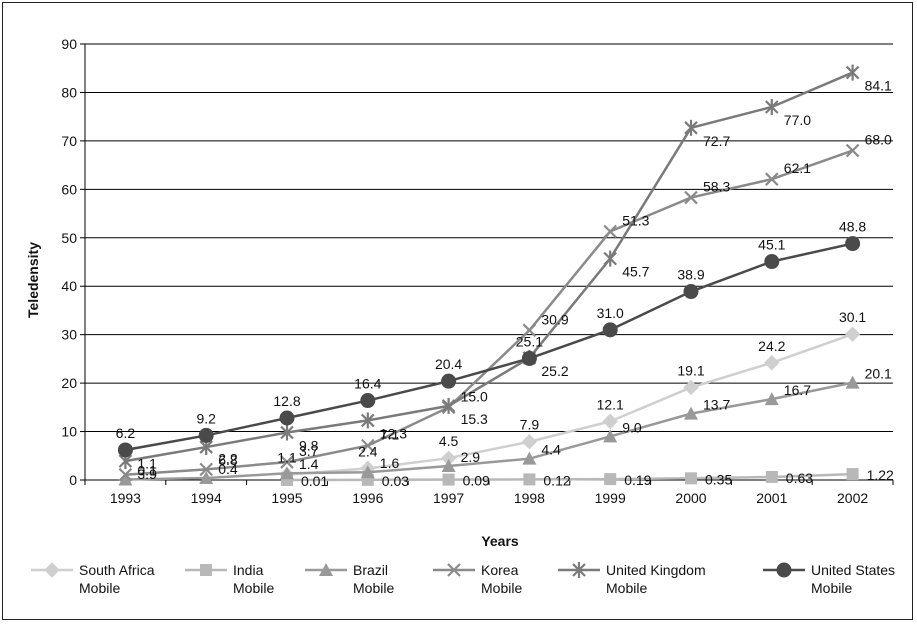  I want to click on data-label-brazil-mobile: 13.7, so click(716, 405).